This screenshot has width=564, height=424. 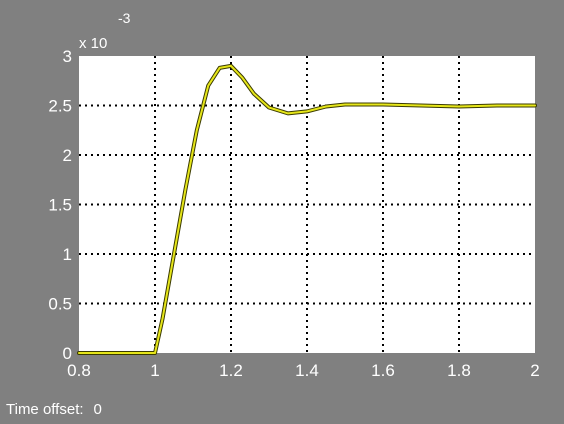 I want to click on time-offset: Time offset: 0, so click(x=54, y=409).